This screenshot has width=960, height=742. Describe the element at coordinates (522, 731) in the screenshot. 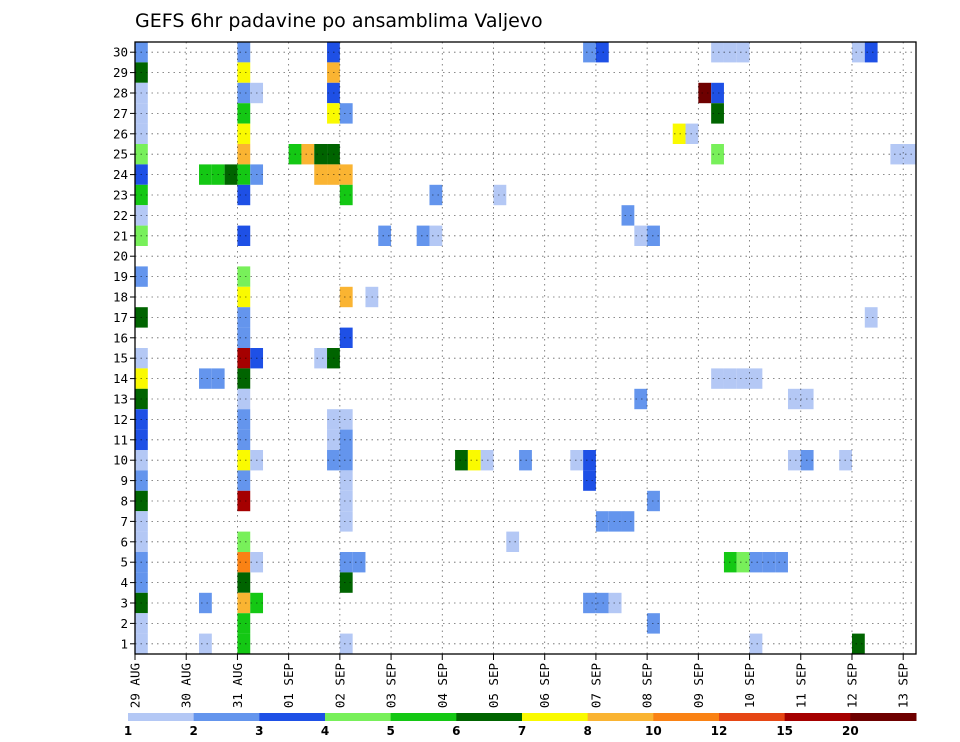

I see `legend-label: 7` at that location.